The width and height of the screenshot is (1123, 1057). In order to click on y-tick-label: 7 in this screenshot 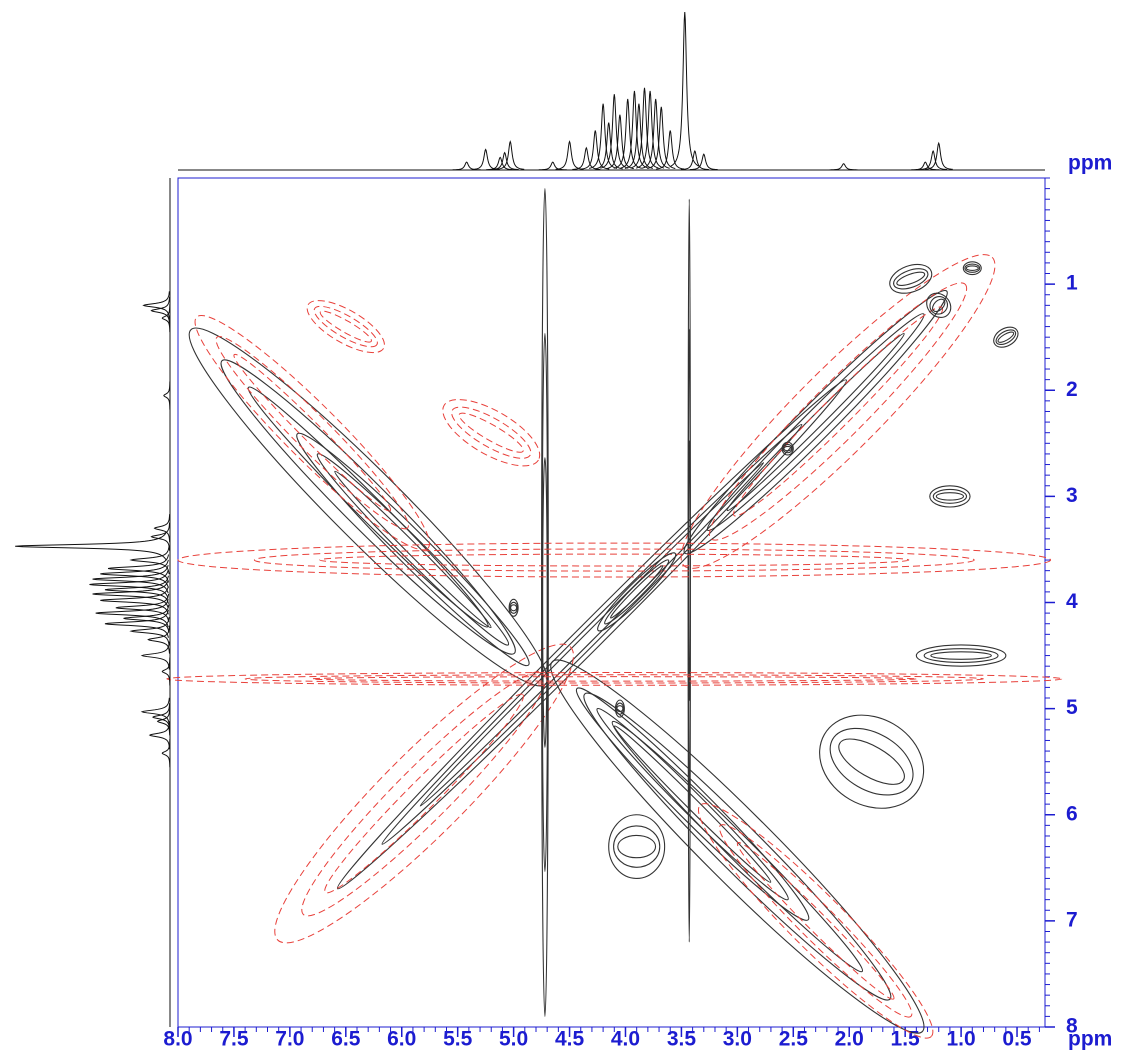, I will do `click(1072, 919)`.